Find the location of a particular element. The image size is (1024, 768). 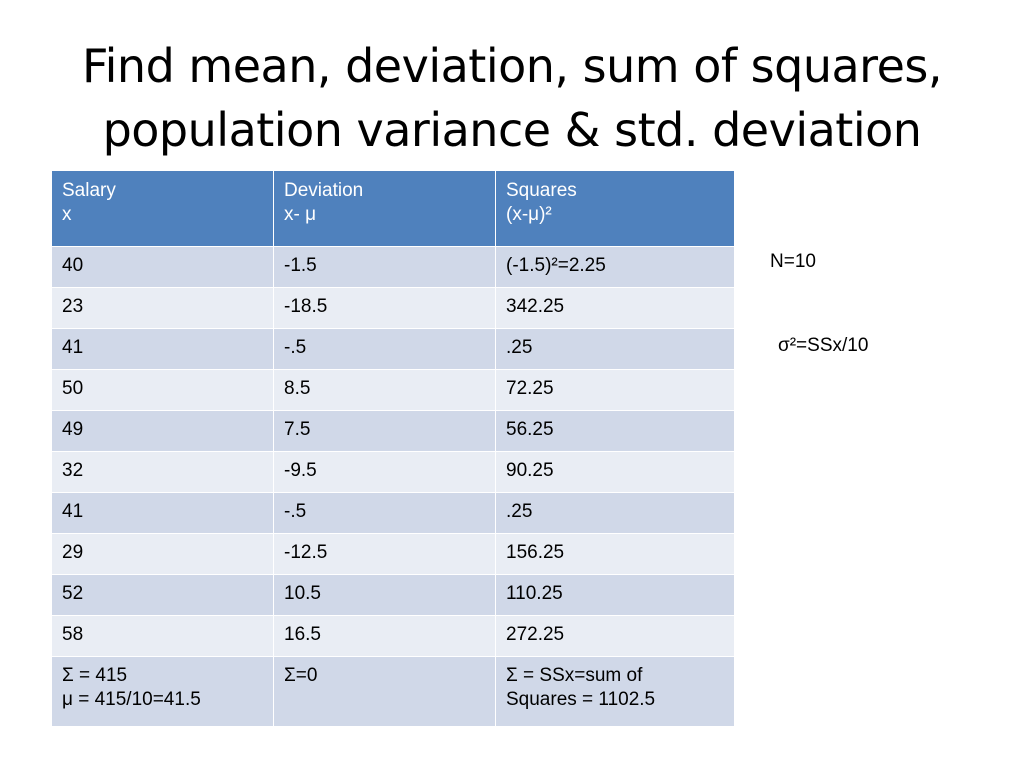

total-salary: Σ = 415 μ = 415/10=41.5 is located at coordinates (162, 691).